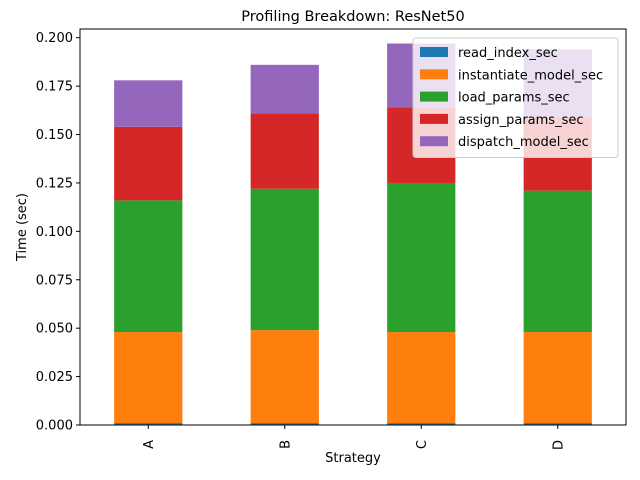 The image size is (640, 480). I want to click on y-tick-label: 0.050, so click(54, 329).